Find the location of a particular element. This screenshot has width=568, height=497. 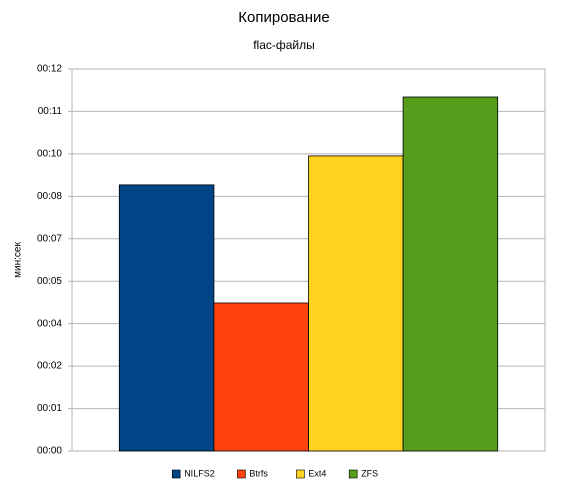

y-tick-label: 00:11 is located at coordinates (50, 111).